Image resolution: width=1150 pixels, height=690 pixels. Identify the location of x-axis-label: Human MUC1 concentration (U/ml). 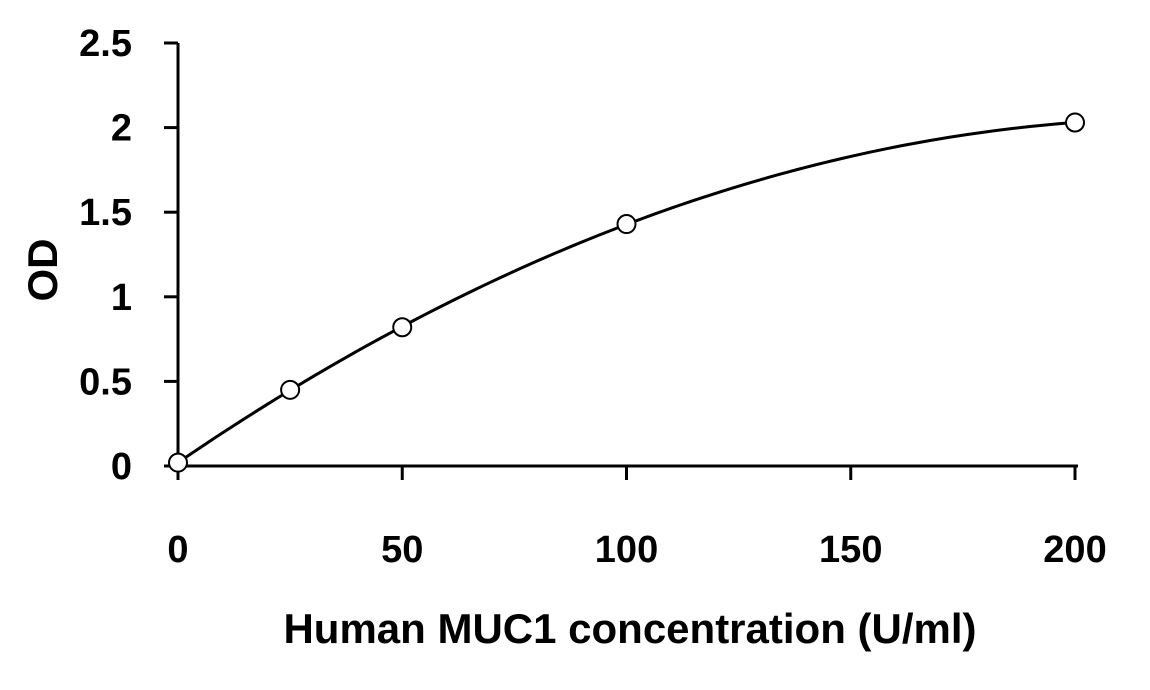
(629, 628).